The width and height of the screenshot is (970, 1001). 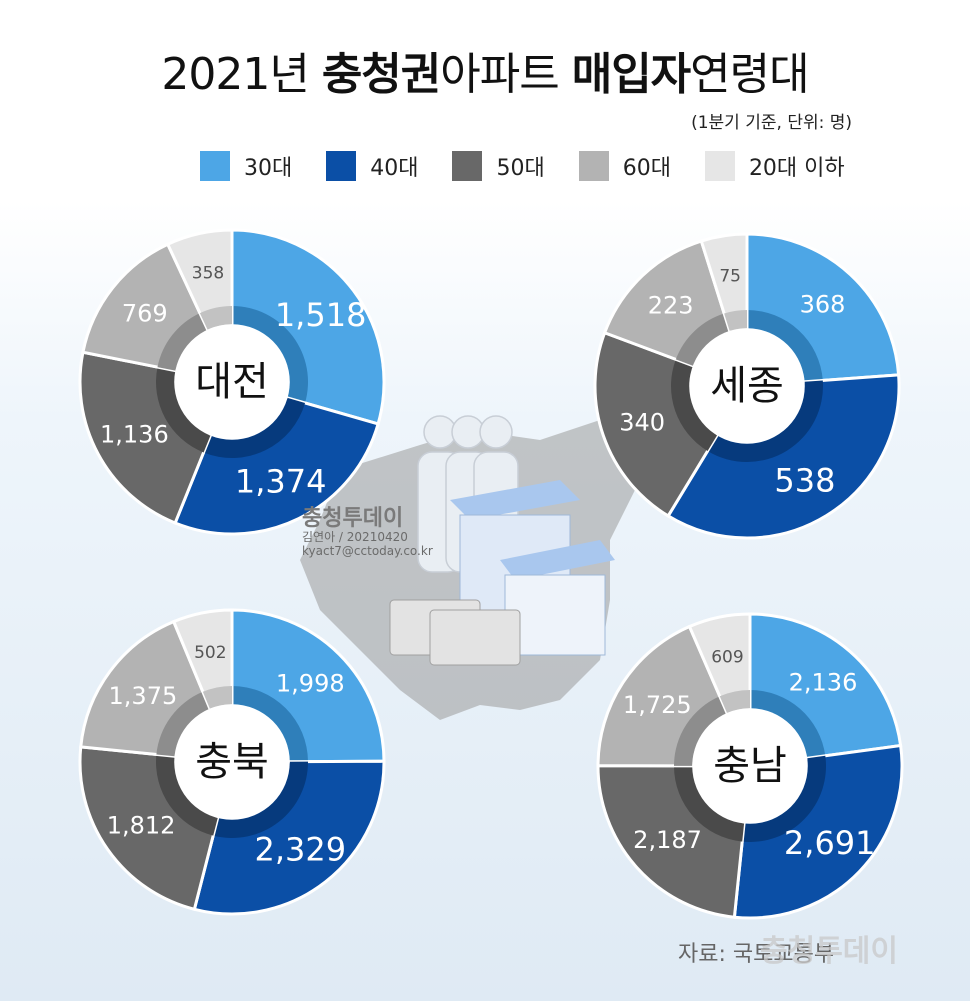 I want to click on slice-value-label: 2,329, so click(x=300, y=849).